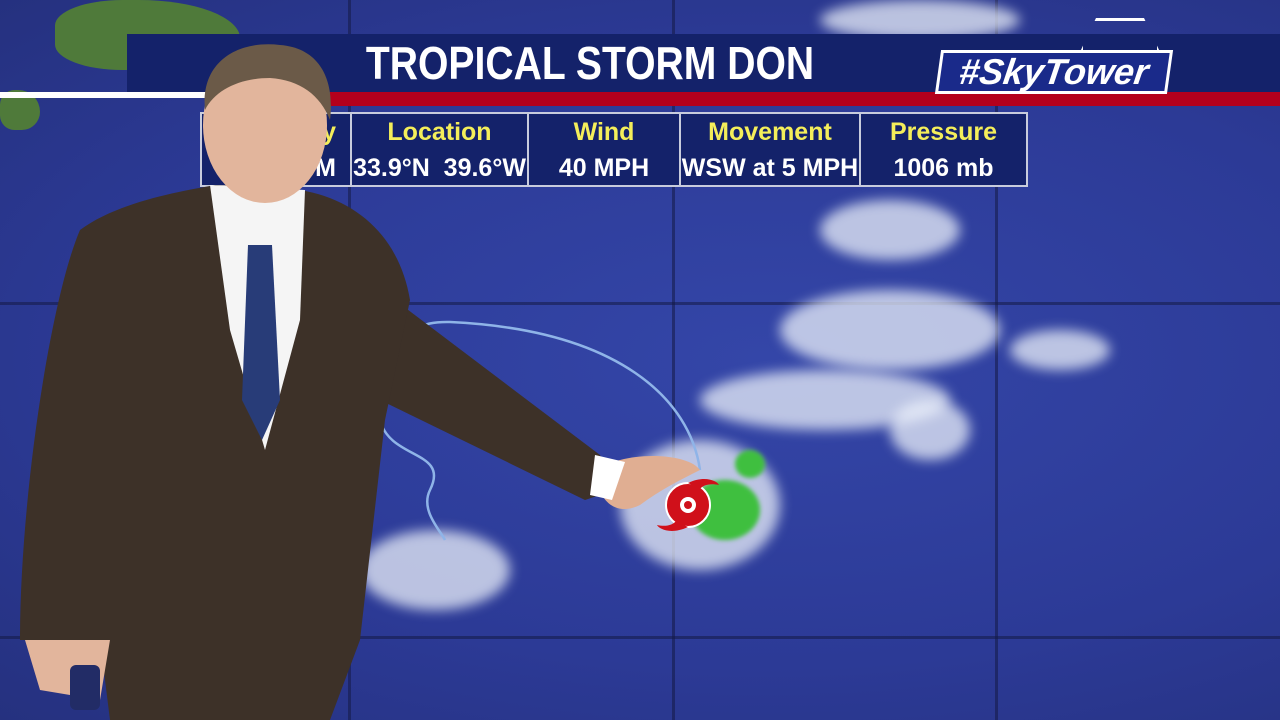 The width and height of the screenshot is (1280, 720). I want to click on info-label: Wind, so click(604, 132).